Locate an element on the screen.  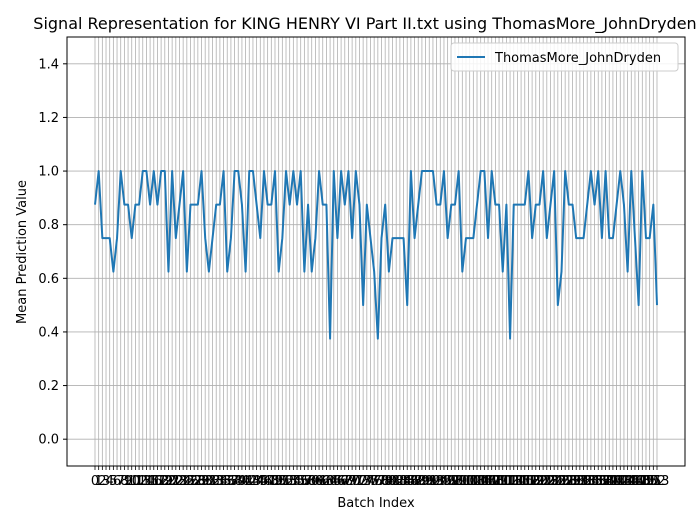
x-tick-label: 125 is located at coordinates (554, 481).